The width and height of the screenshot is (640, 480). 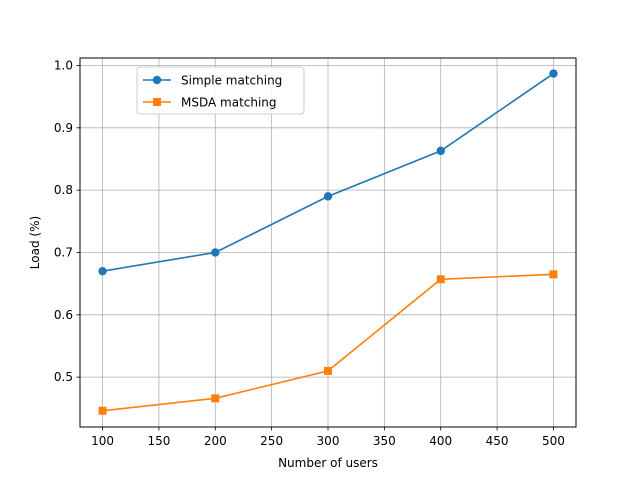 What do you see at coordinates (63, 315) in the screenshot?
I see `y-tick-label: 0.6` at bounding box center [63, 315].